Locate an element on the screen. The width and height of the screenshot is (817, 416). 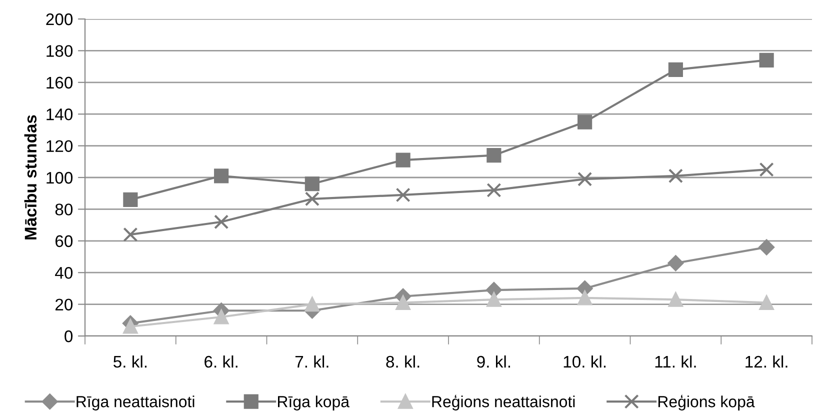
x-tick-label: 10. kl. is located at coordinates (585, 361).